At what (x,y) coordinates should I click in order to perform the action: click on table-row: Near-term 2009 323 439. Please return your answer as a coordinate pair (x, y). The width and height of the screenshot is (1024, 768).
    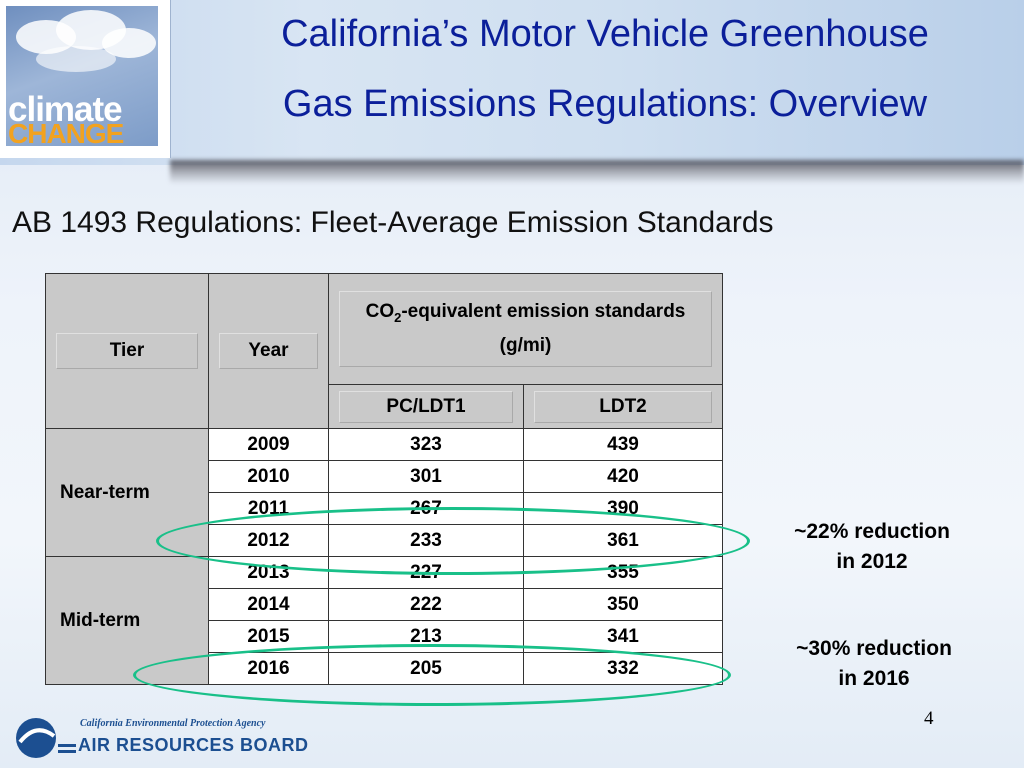
    Looking at the image, I should click on (384, 492).